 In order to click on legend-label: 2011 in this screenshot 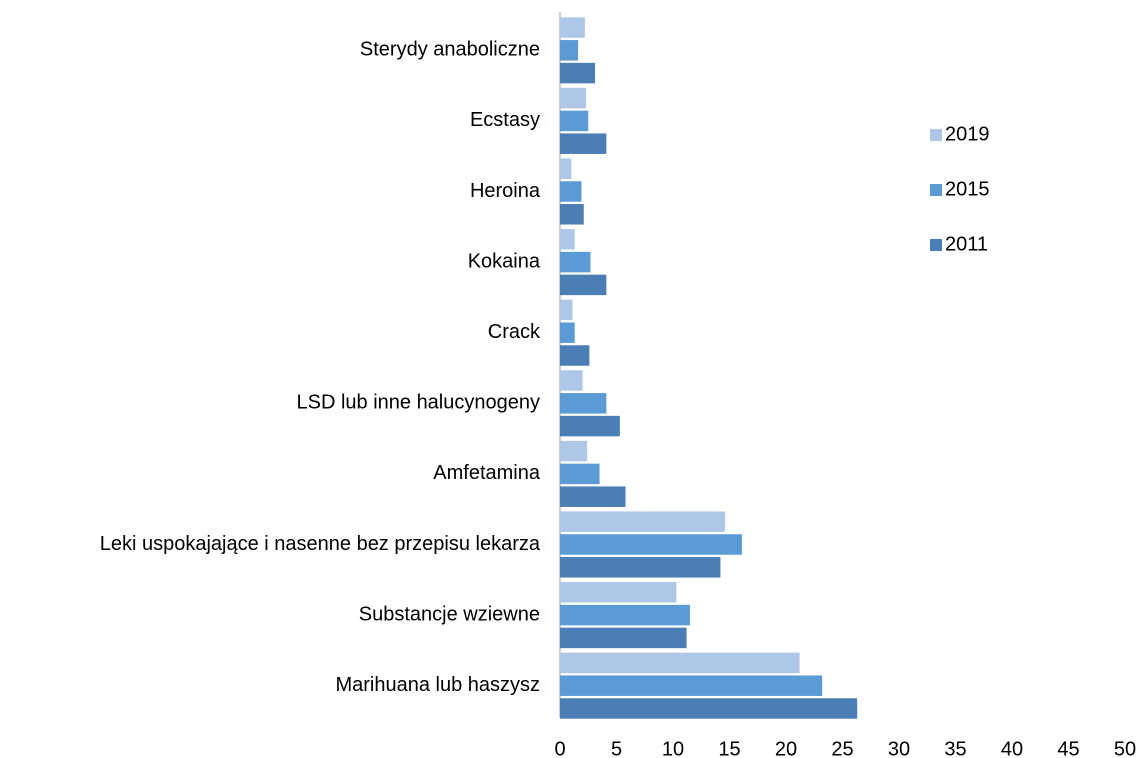, I will do `click(966, 244)`.